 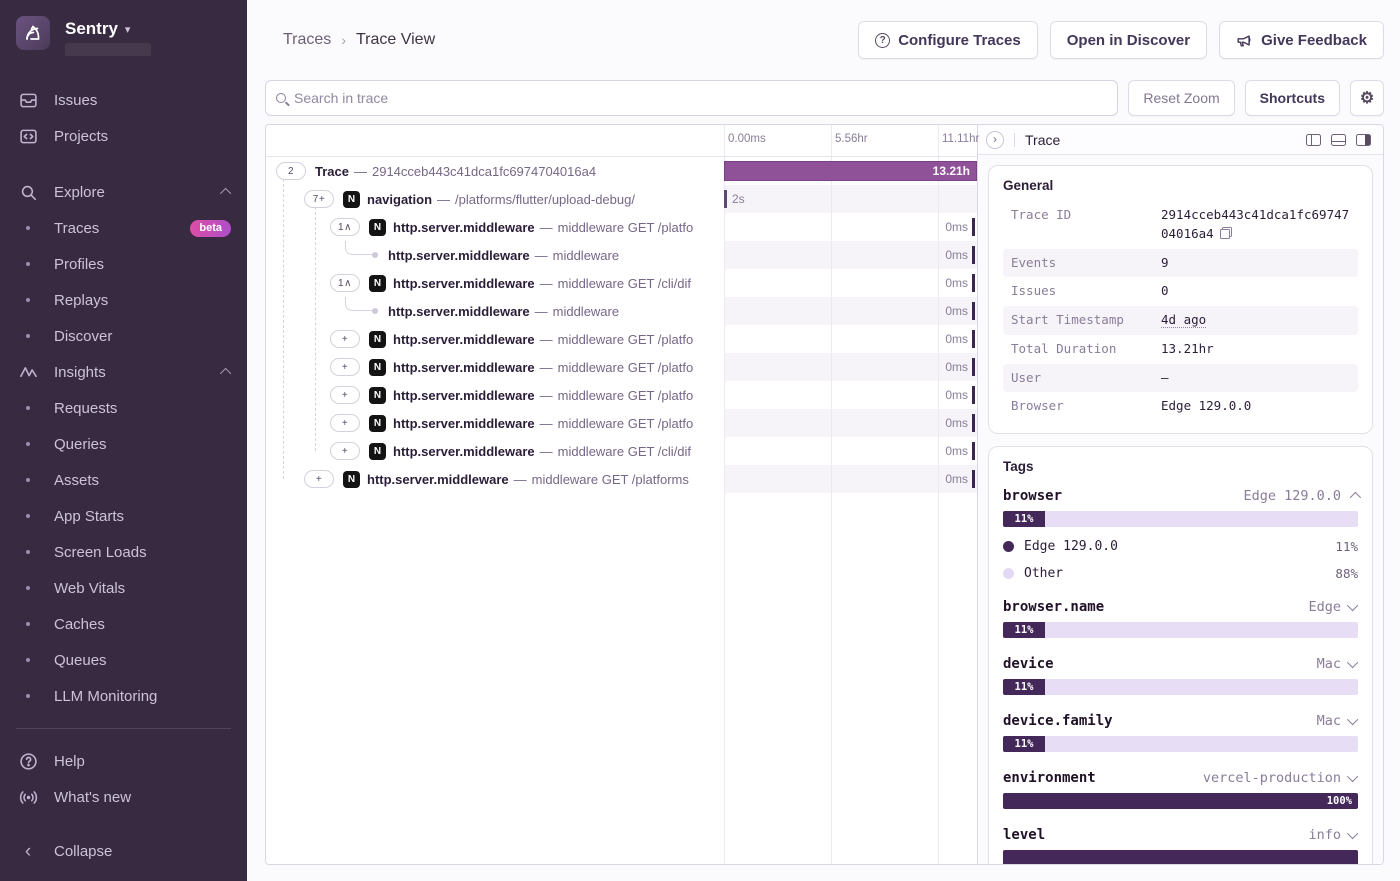 I want to click on sidebar-item-queries: Queries, so click(x=123, y=444).